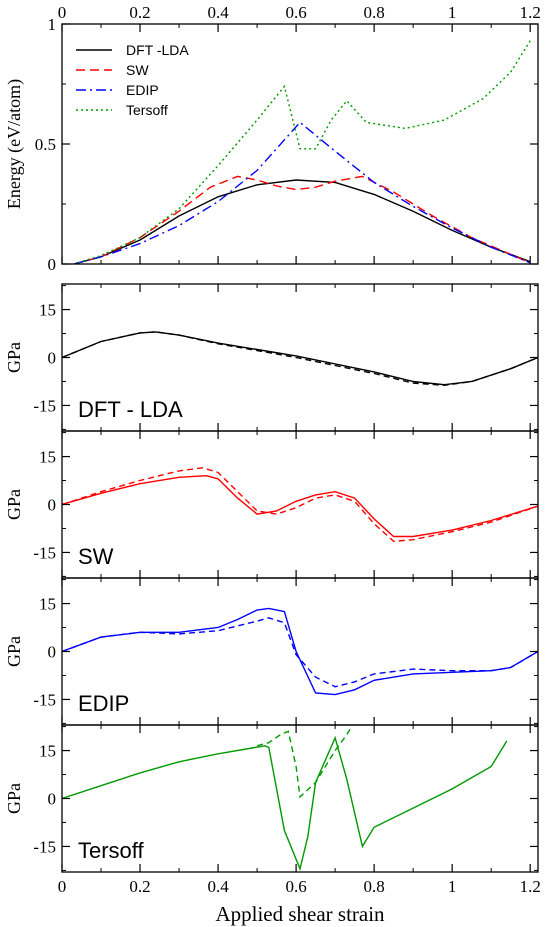 Image resolution: width=545 pixels, height=927 pixels. Describe the element at coordinates (52, 264) in the screenshot. I see `y-tick-label-energy-0: 0` at that location.